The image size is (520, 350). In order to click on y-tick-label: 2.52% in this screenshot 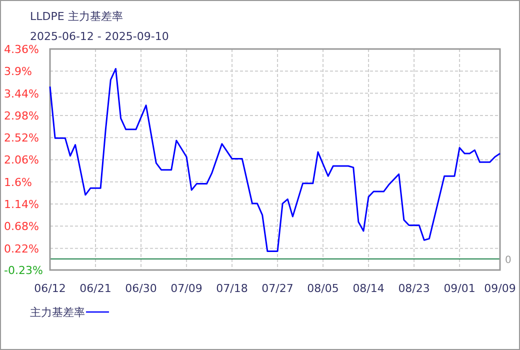, I will do `click(21, 138)`.